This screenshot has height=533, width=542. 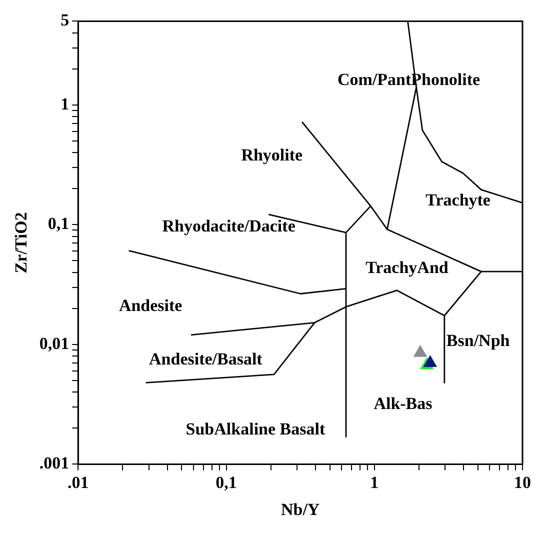 I want to click on x-axis-title: Nb/Y, so click(x=300, y=510).